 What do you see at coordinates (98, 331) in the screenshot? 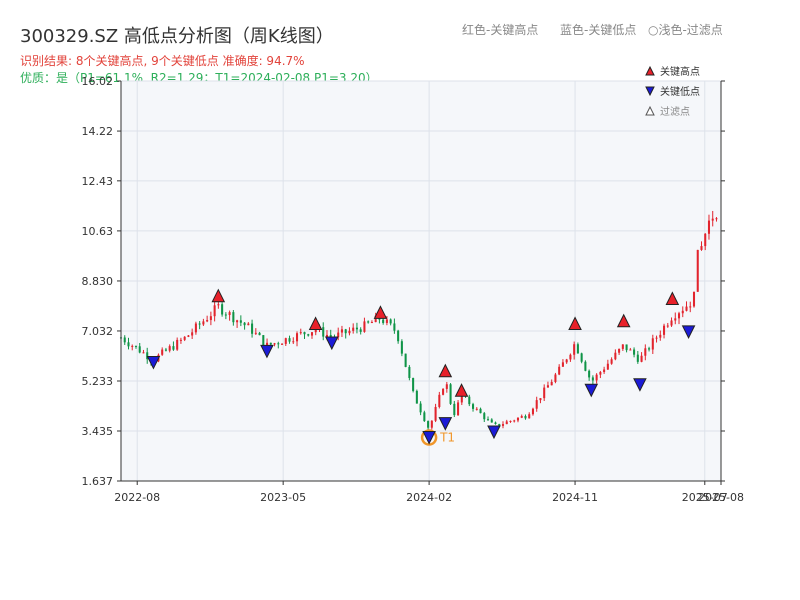
I see `y-tick-label: 7.032` at bounding box center [98, 331].